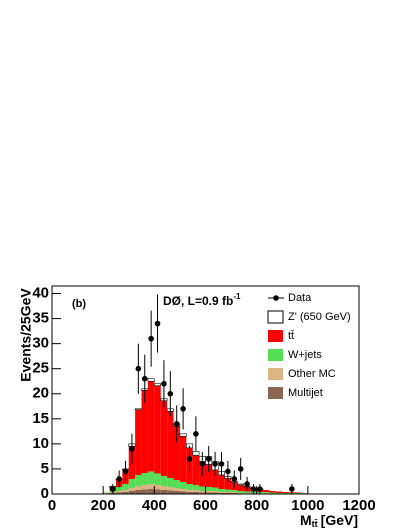 The image size is (411, 532). Describe the element at coordinates (205, 505) in the screenshot. I see `x-tick-label: 600` at that location.